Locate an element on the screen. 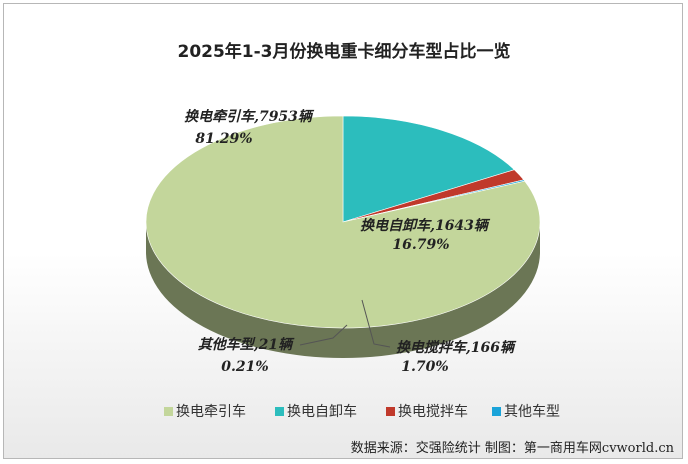 The height and width of the screenshot is (464, 688). slice-percent-0: 81.29% is located at coordinates (223, 139).